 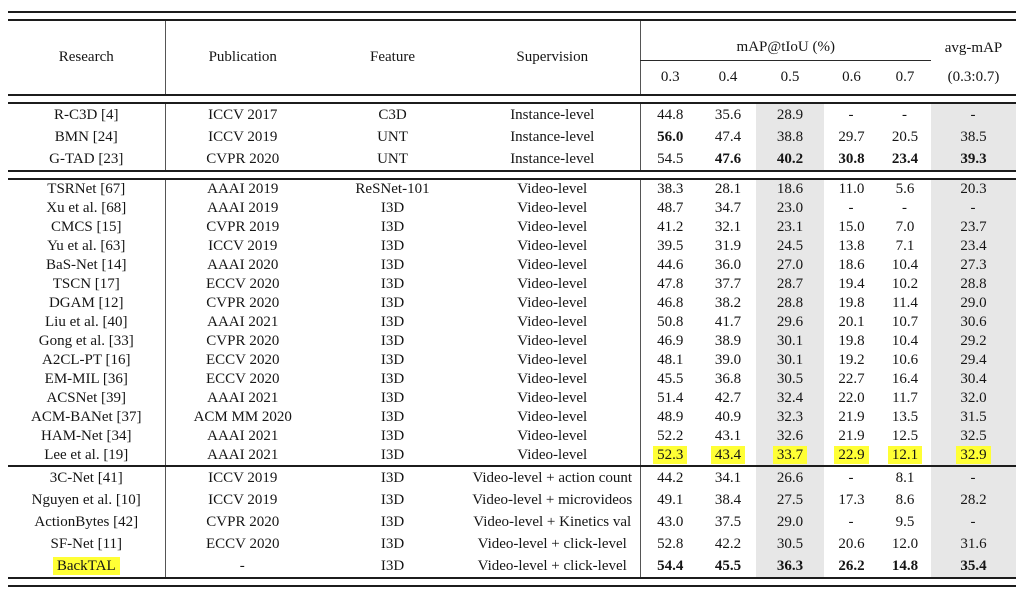 What do you see at coordinates (669, 284) in the screenshot?
I see `cell-map-03: 47.8` at bounding box center [669, 284].